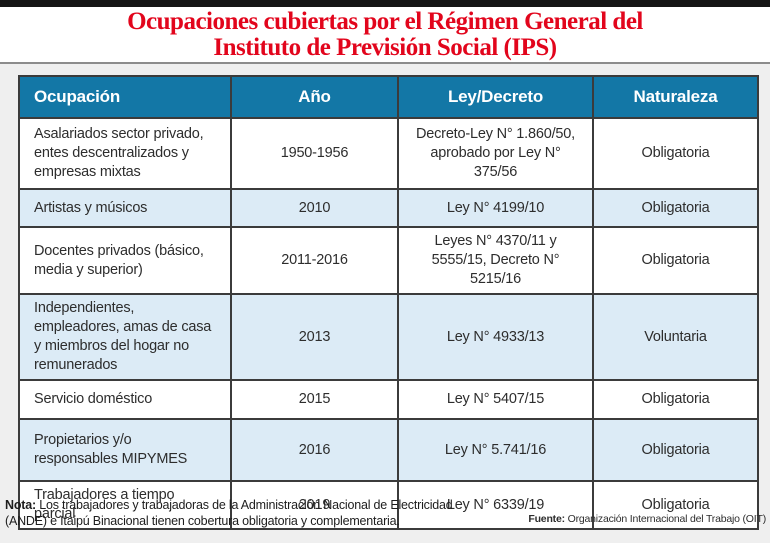 The image size is (770, 543). What do you see at coordinates (20, 505) in the screenshot?
I see `footnote-label: Nota:` at bounding box center [20, 505].